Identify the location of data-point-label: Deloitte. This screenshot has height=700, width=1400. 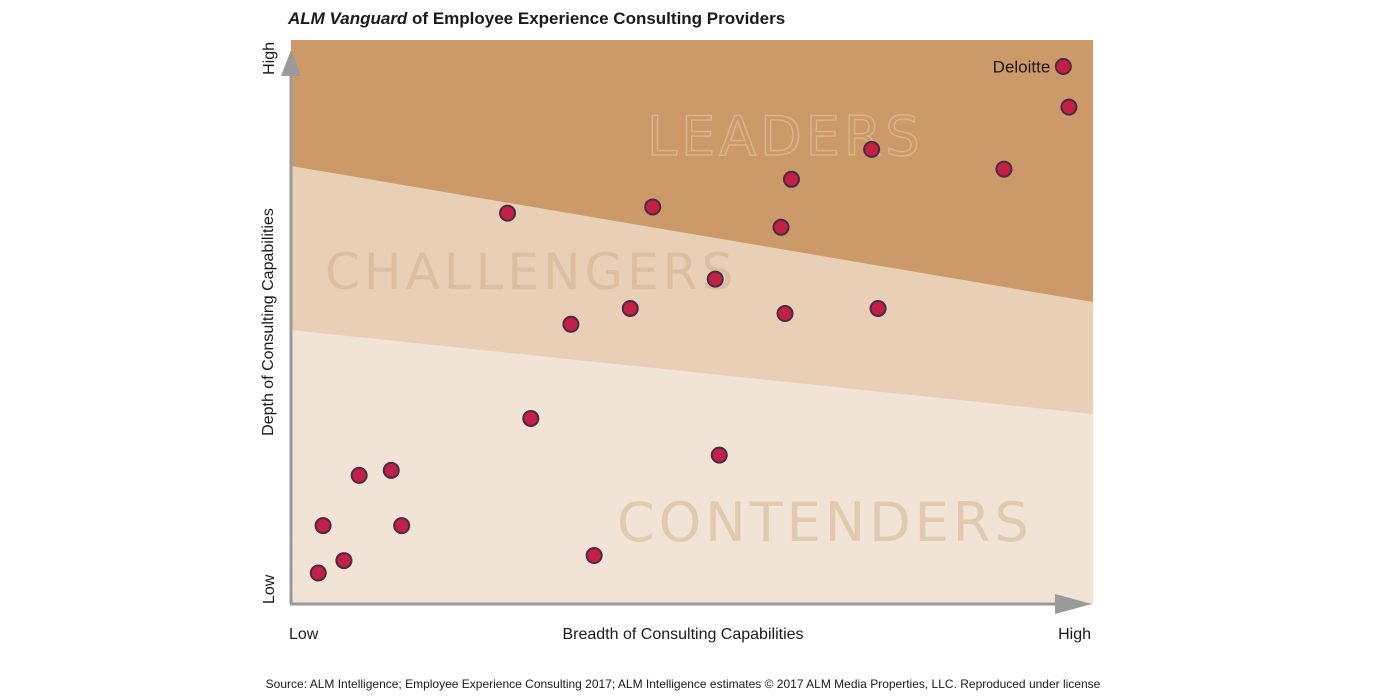
(1022, 67).